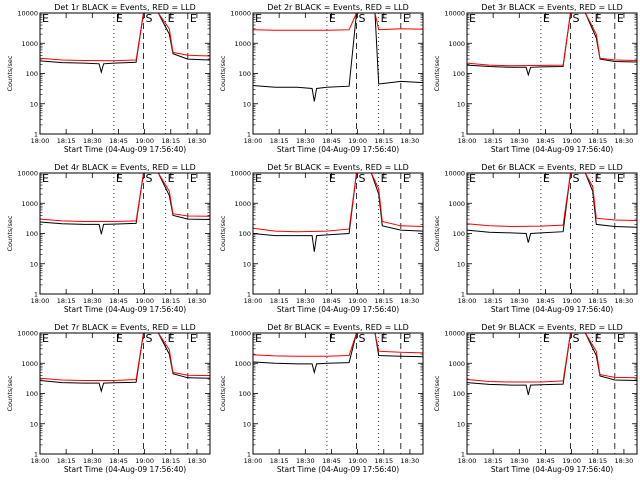 The image size is (640, 480). Describe the element at coordinates (552, 167) in the screenshot. I see `panel-title: Det 6r BLACK = Events, RED = LLD` at that location.